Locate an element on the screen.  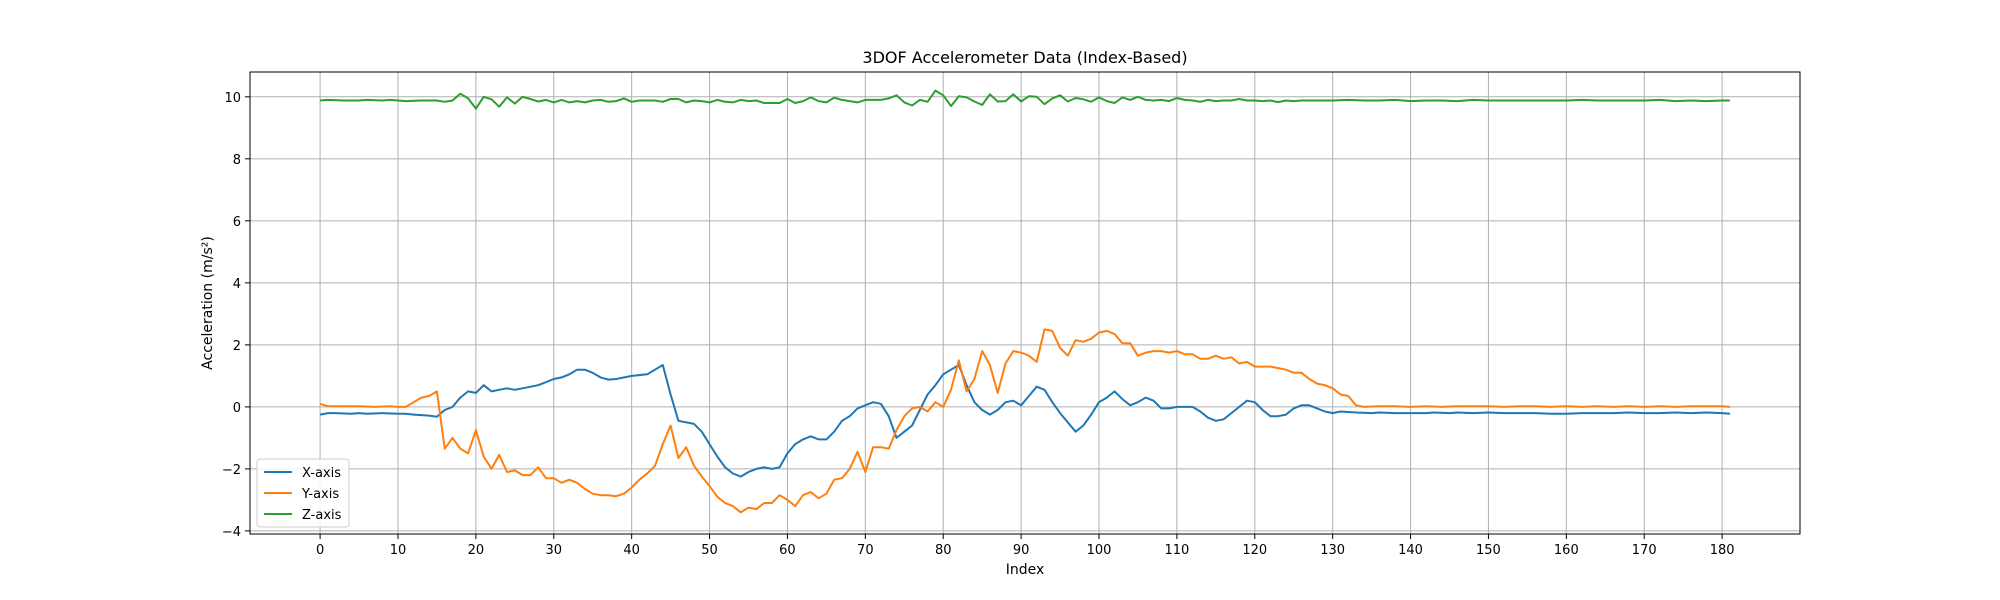
series-line-z-axis is located at coordinates (1025, 99).